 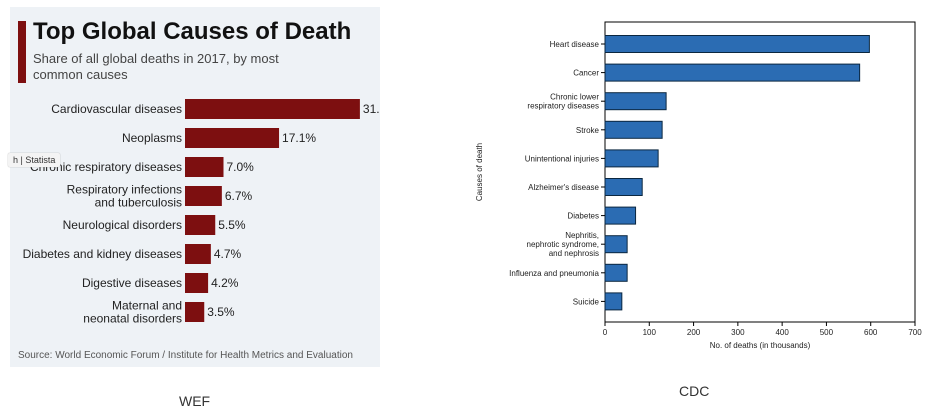 What do you see at coordinates (241, 167) in the screenshot?
I see `wef-value-label: 7.0%` at bounding box center [241, 167].